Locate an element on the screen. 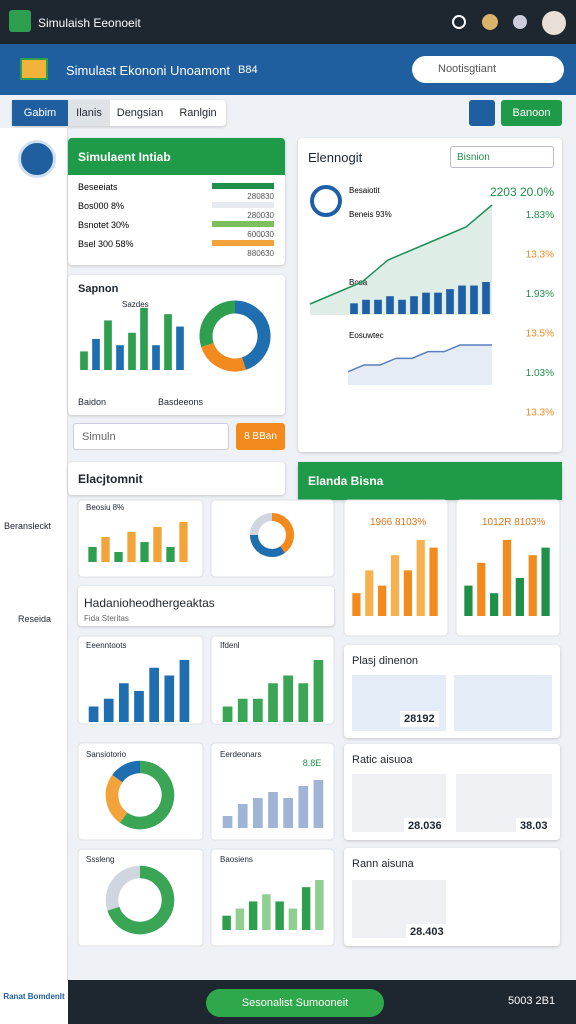  search-placeholder: Nootisgtiant is located at coordinates (467, 69).